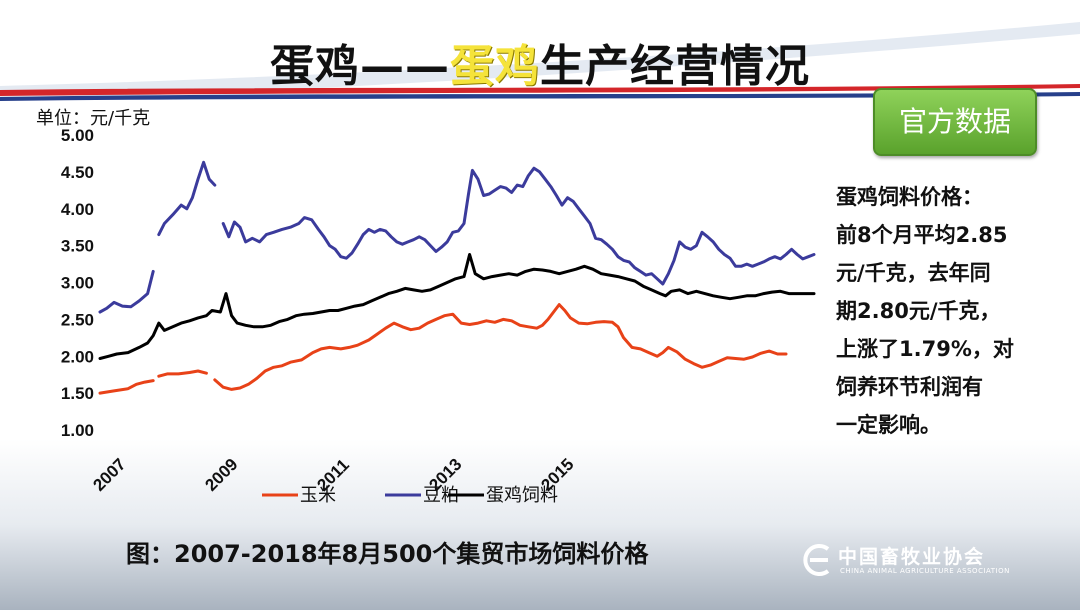 The image size is (1080, 610). What do you see at coordinates (909, 197) in the screenshot?
I see `note-line: 蛋鸡饲料价格：` at bounding box center [909, 197].